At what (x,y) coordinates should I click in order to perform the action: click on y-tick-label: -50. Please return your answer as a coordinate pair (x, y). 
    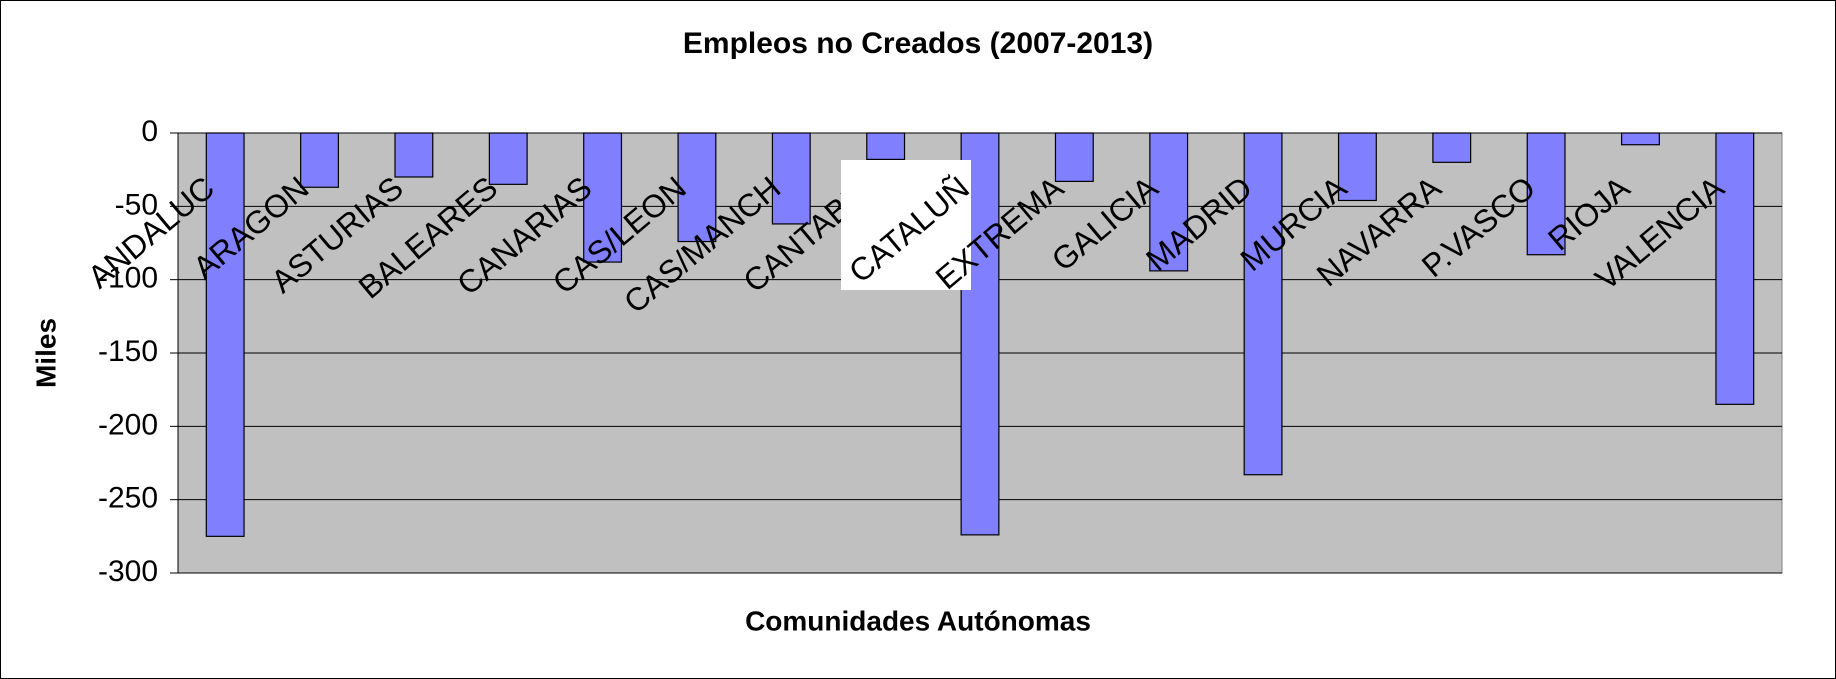
    Looking at the image, I should click on (136, 204).